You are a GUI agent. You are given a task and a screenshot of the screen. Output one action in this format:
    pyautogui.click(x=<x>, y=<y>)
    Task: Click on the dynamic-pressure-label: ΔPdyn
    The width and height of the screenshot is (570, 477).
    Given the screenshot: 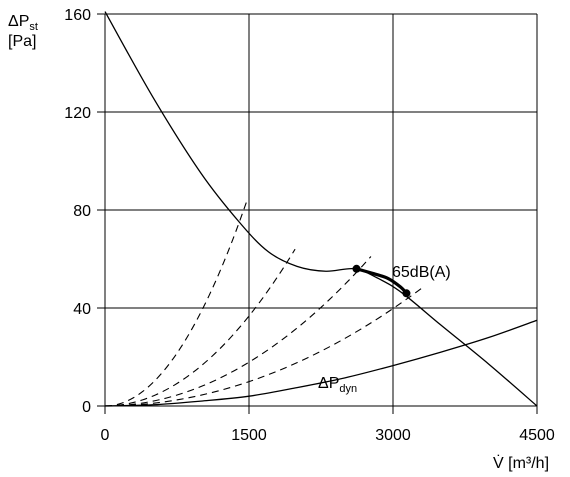 What is the action you would take?
    pyautogui.click(x=337, y=385)
    